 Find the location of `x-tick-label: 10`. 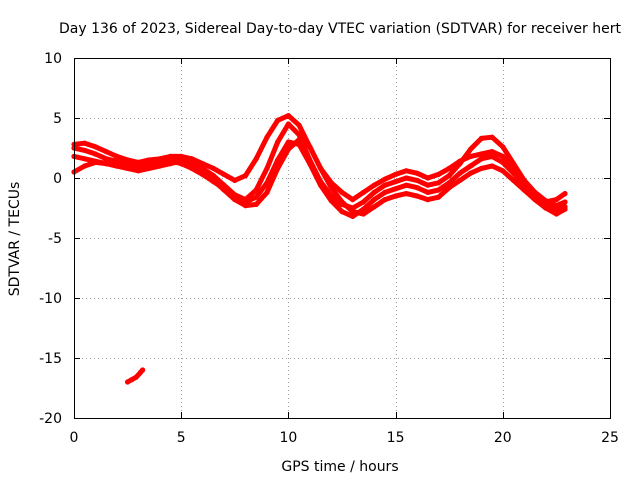

x-tick-label: 10 is located at coordinates (288, 438).